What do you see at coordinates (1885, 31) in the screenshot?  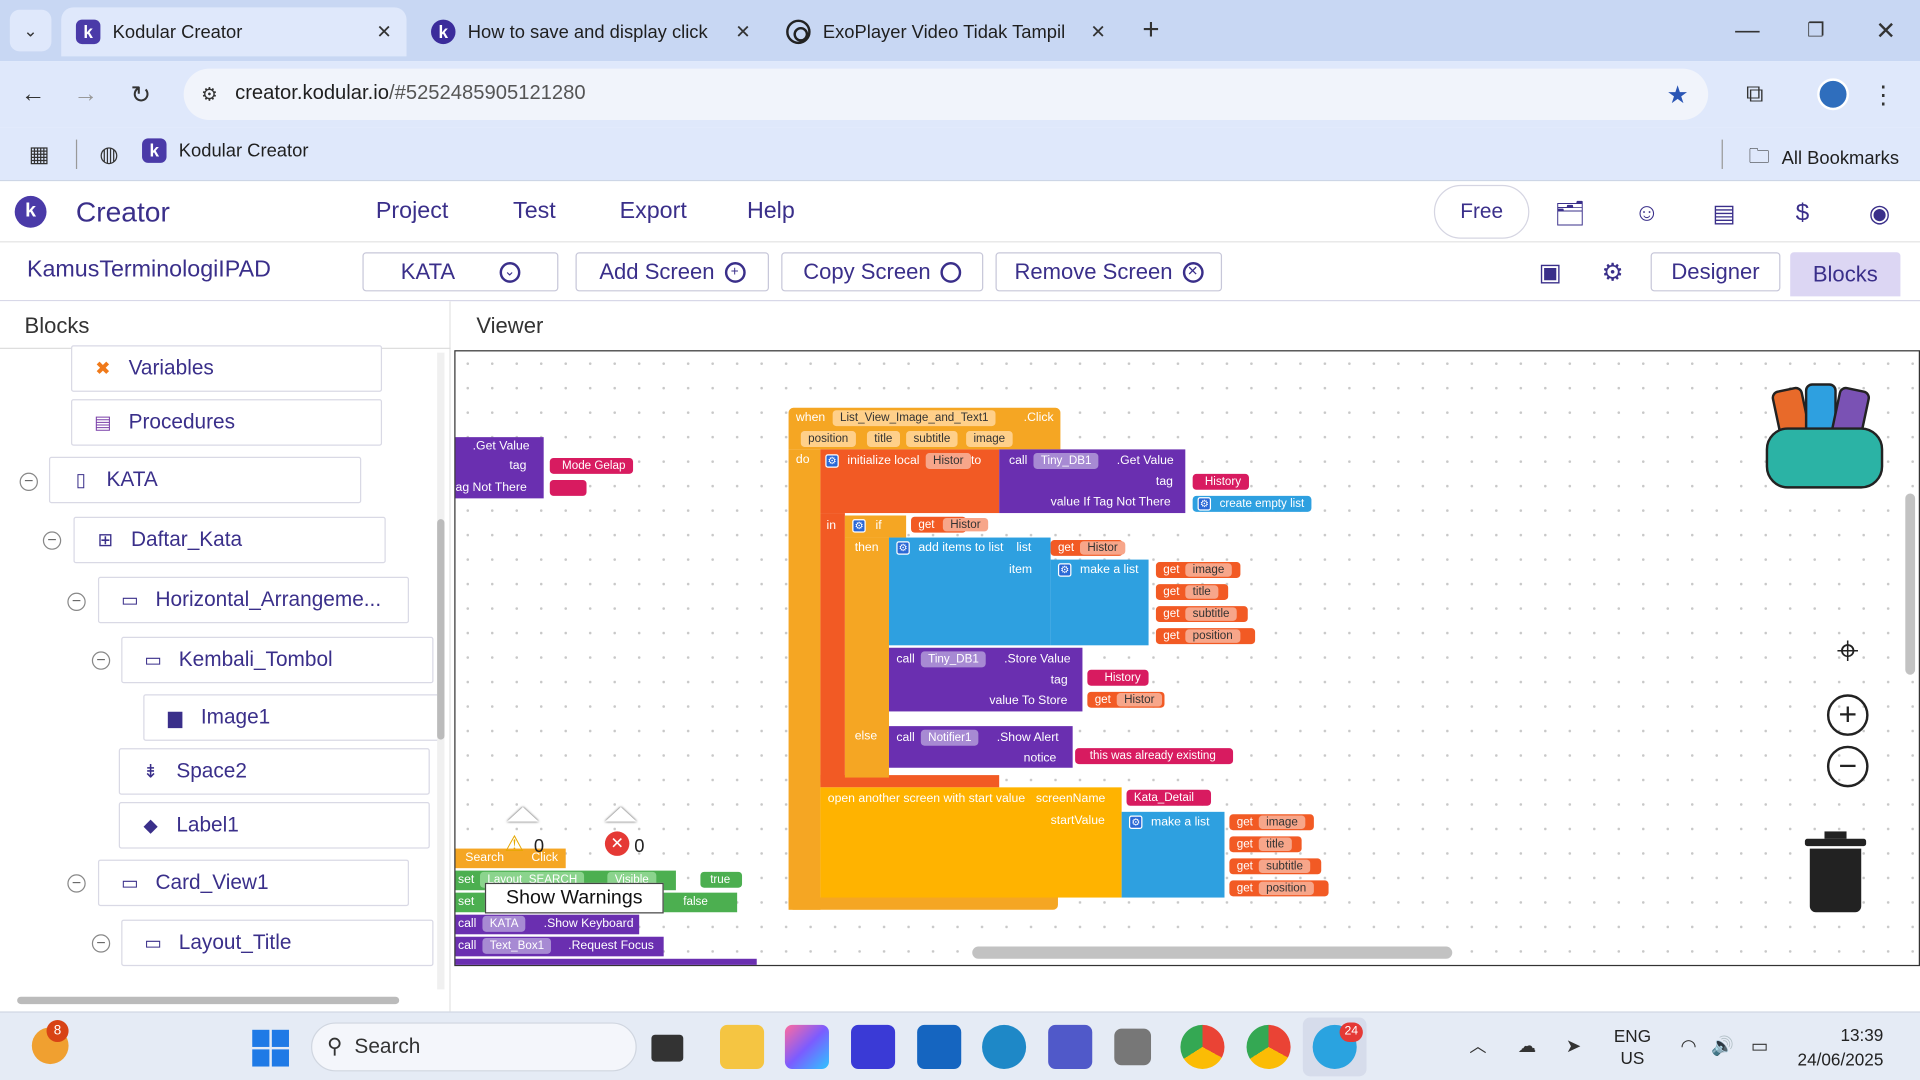 I see `close-window-icon: ✕` at bounding box center [1885, 31].